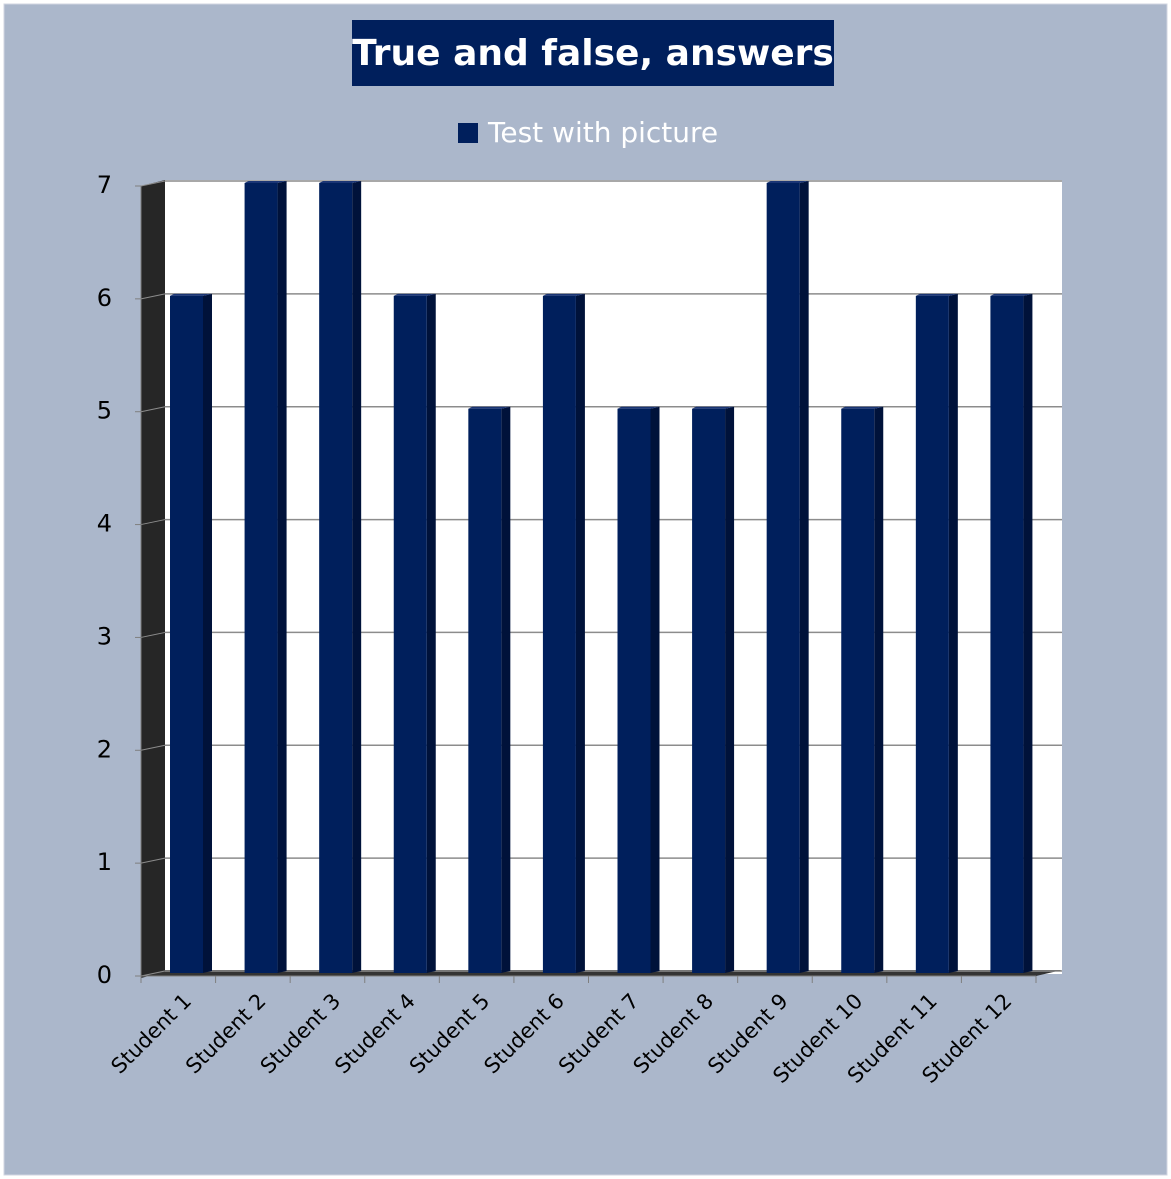 The image size is (1171, 1179). Describe the element at coordinates (104, 524) in the screenshot. I see `y-tick-label: 4` at that location.